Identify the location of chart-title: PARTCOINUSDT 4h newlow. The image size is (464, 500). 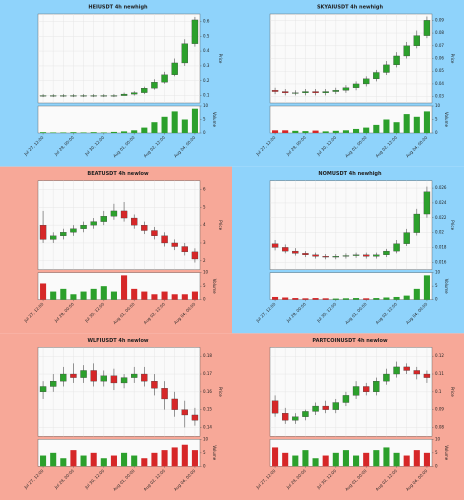
(350, 341).